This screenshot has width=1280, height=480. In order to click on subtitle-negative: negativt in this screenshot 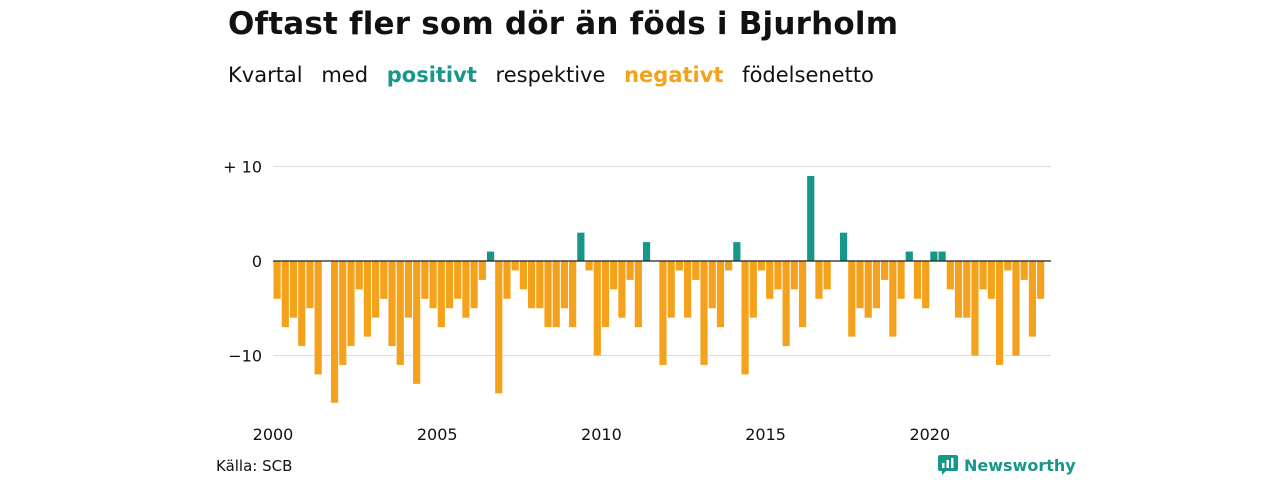, I will do `click(674, 75)`.